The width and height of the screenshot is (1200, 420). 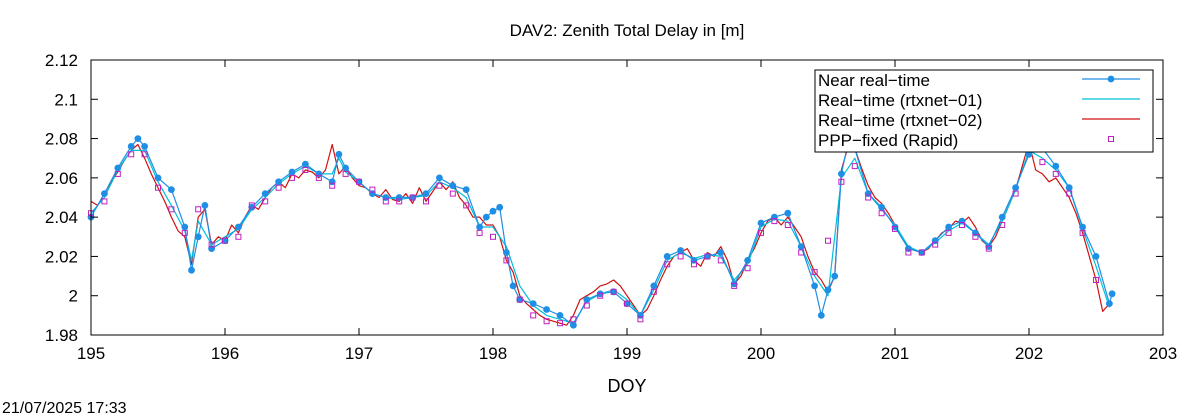 What do you see at coordinates (984, 111) in the screenshot?
I see `legend-box` at bounding box center [984, 111].